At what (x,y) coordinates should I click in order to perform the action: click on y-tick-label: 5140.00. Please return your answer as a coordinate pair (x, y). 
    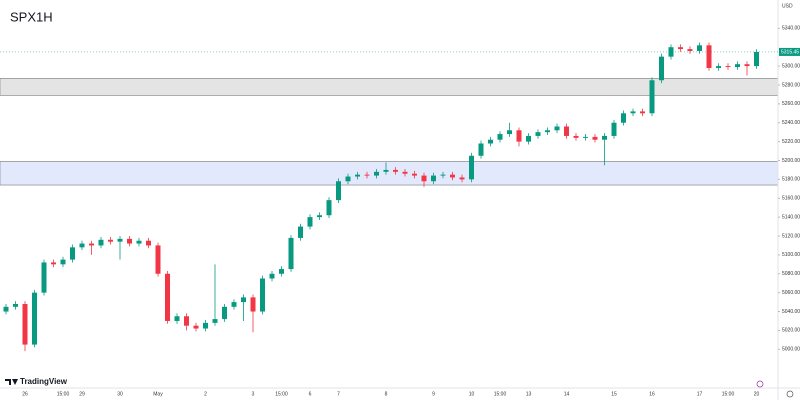
    Looking at the image, I should click on (791, 217).